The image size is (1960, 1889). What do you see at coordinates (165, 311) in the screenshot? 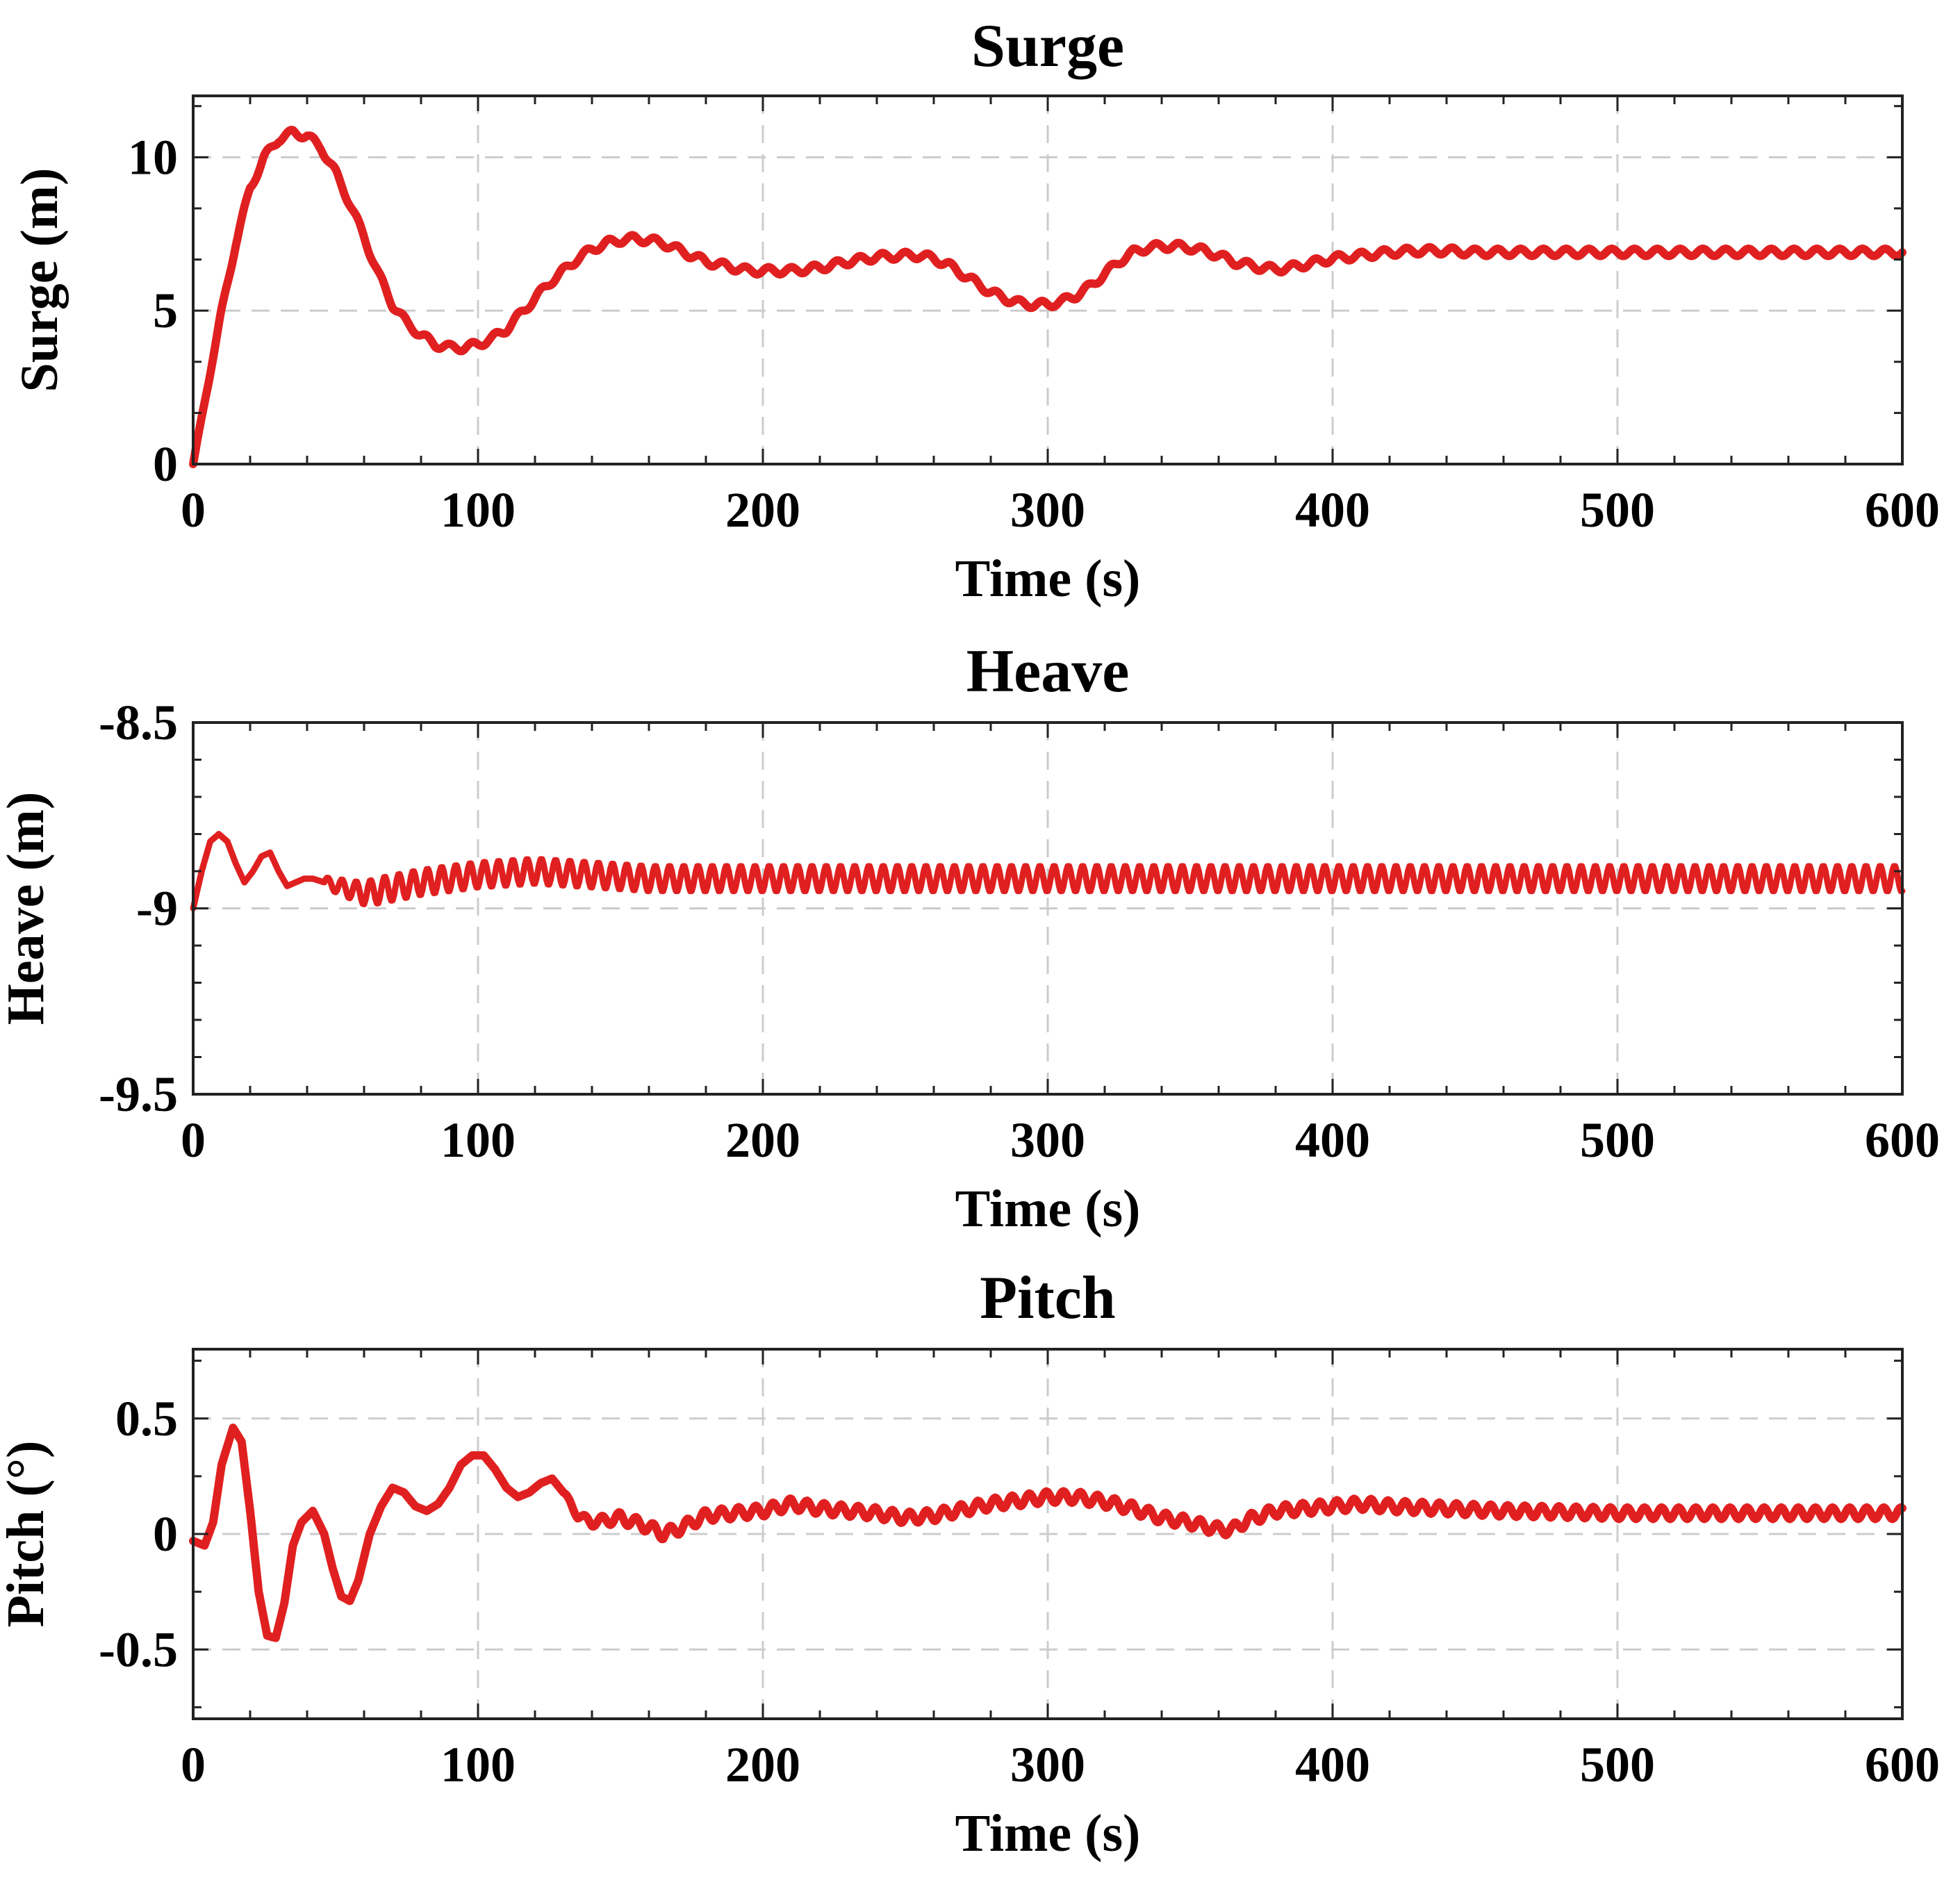
I see `surge-y-tick-label: 5` at bounding box center [165, 311].